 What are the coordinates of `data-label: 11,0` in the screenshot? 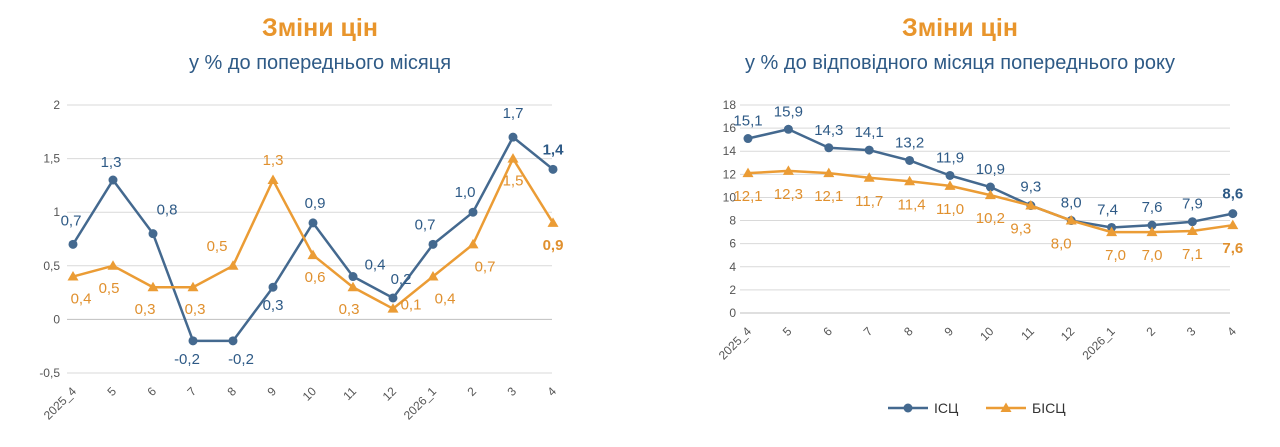 It's located at (950, 209).